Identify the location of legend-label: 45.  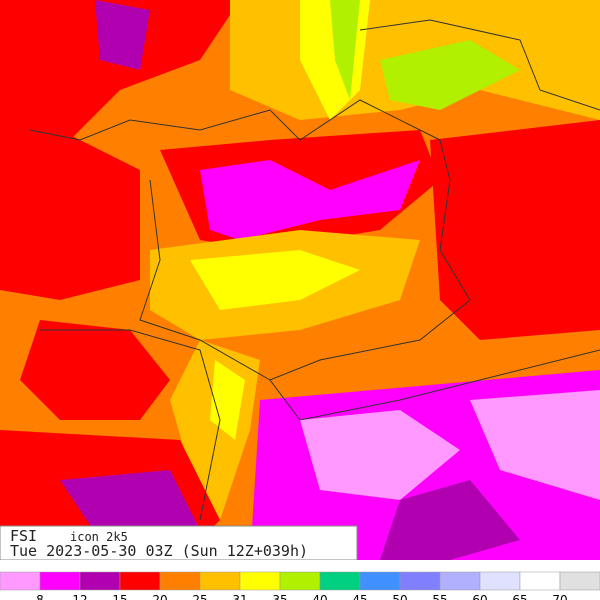
(359, 596).